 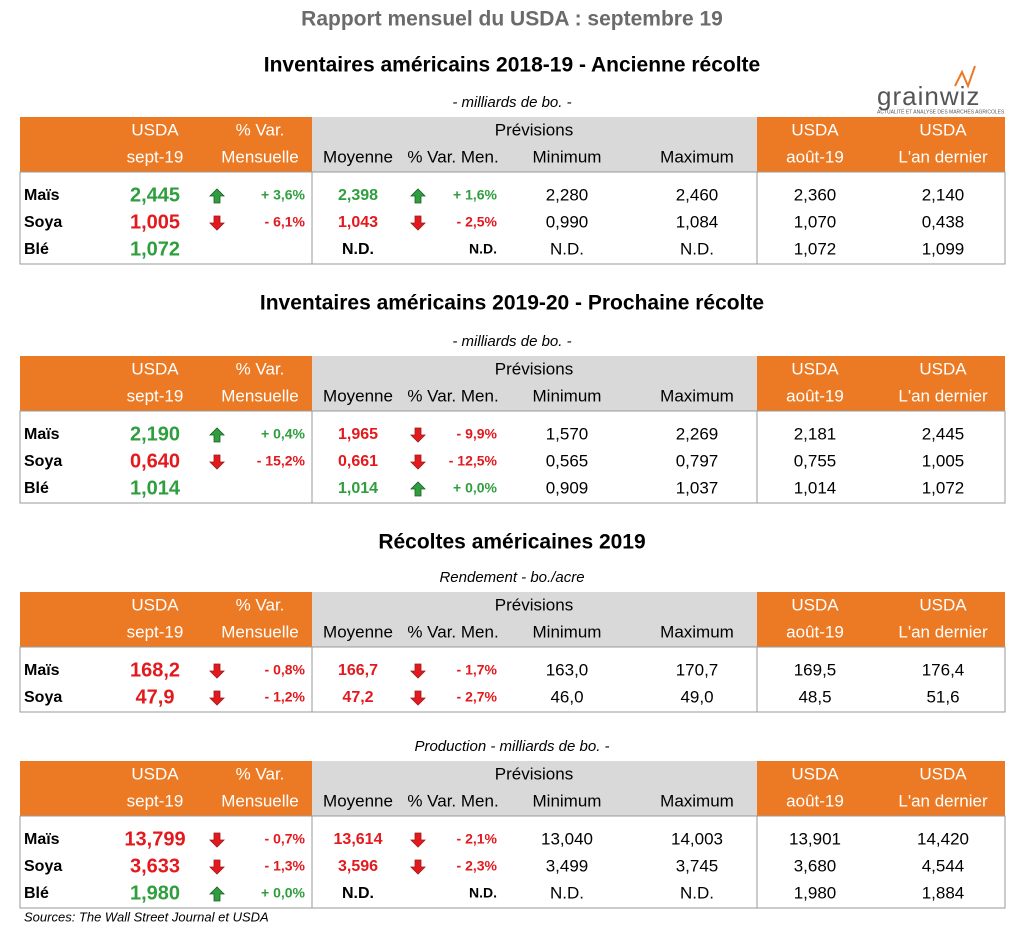 I want to click on cell-value: 2,181, so click(x=815, y=433).